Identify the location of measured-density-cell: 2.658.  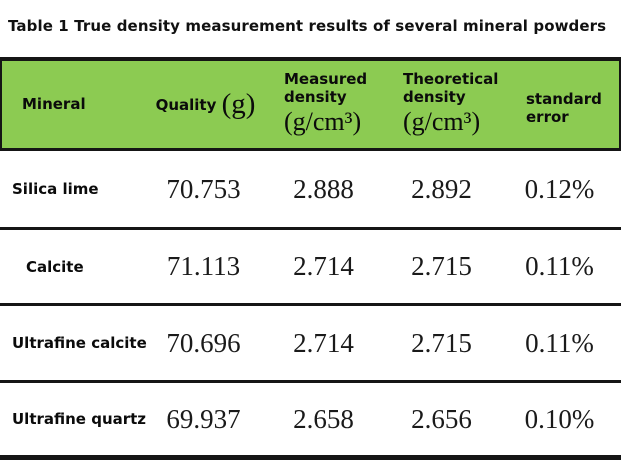
(323, 418).